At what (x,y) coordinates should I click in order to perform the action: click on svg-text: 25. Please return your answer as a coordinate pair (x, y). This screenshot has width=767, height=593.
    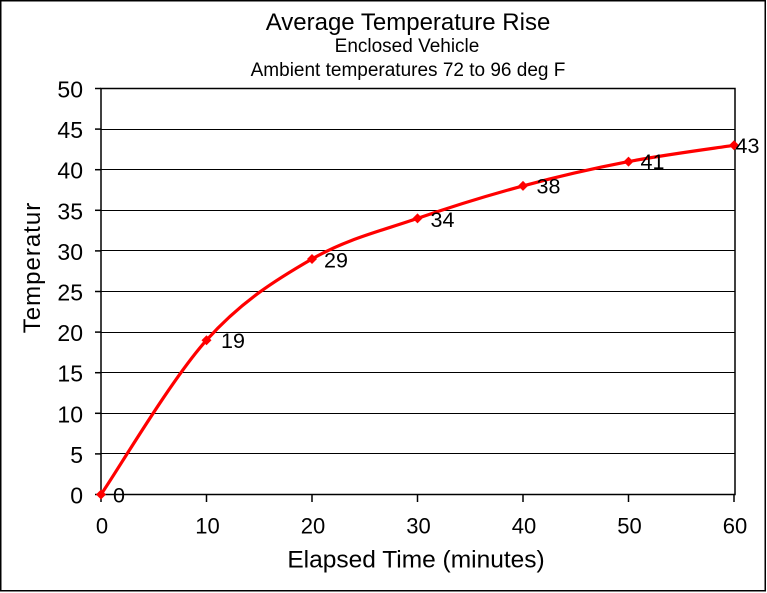
    Looking at the image, I should click on (70, 293).